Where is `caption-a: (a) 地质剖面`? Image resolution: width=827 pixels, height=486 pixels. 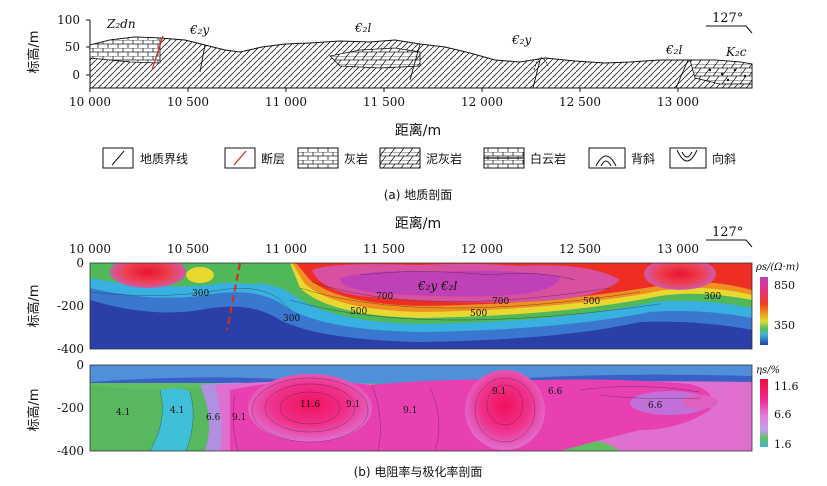 caption-a: (a) 地质剖面 is located at coordinates (418, 195).